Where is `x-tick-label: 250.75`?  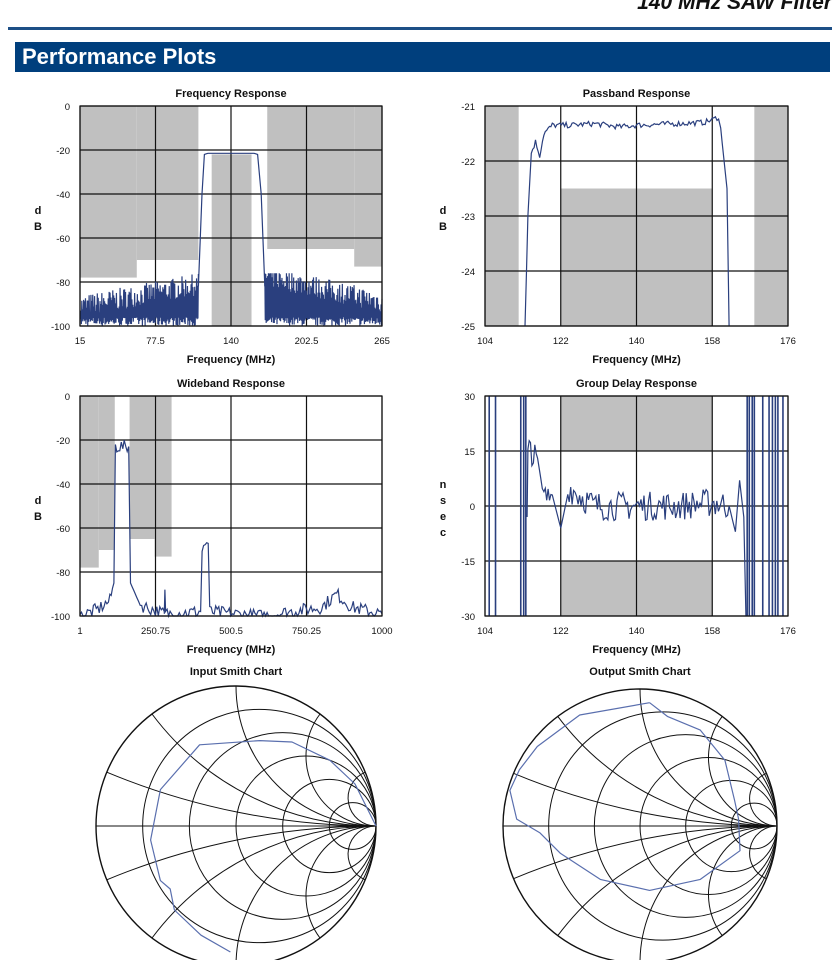
x-tick-label: 250.75 is located at coordinates (155, 631).